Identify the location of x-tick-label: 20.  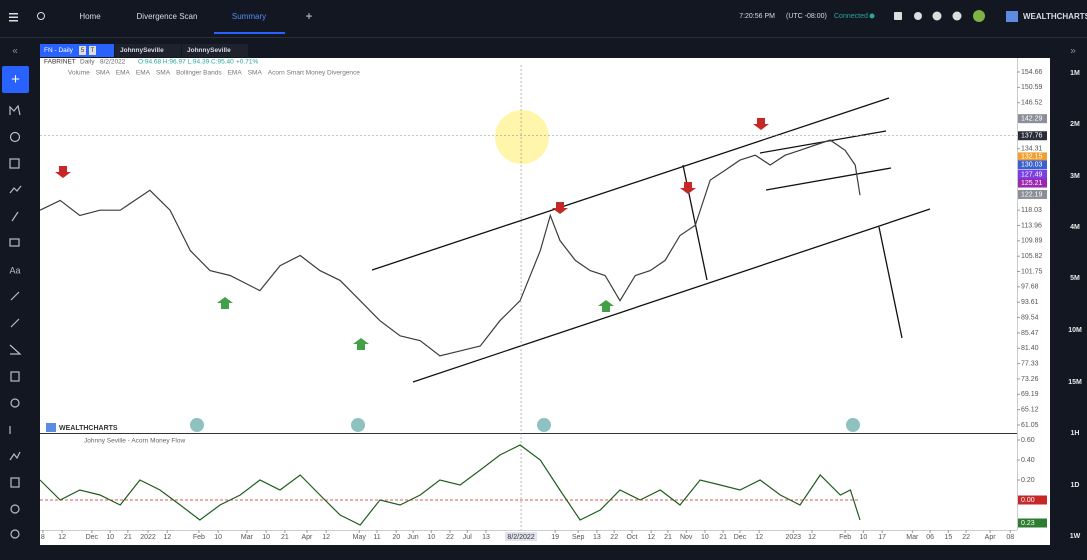
(396, 537).